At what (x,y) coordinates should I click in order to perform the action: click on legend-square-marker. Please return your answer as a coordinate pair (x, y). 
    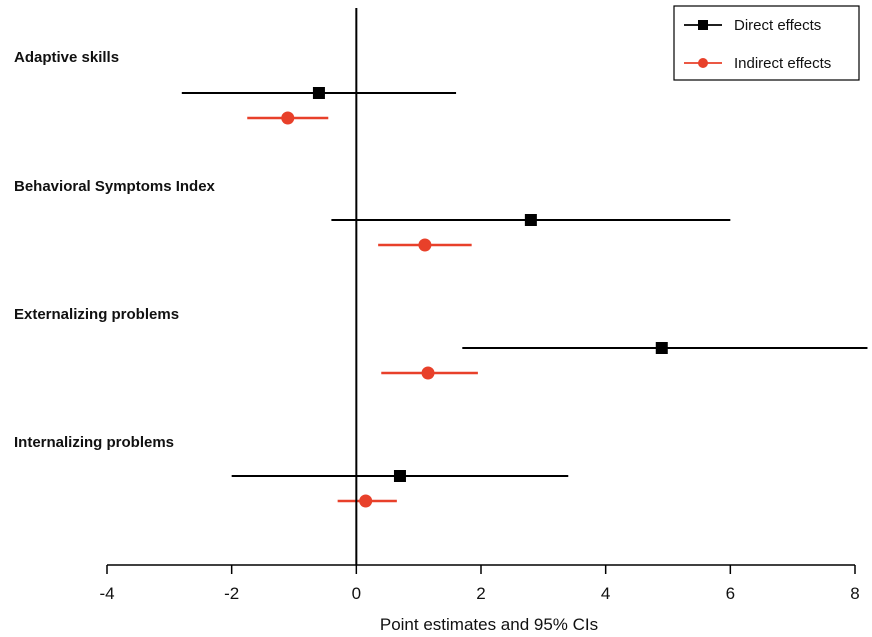
    Looking at the image, I should click on (703, 25).